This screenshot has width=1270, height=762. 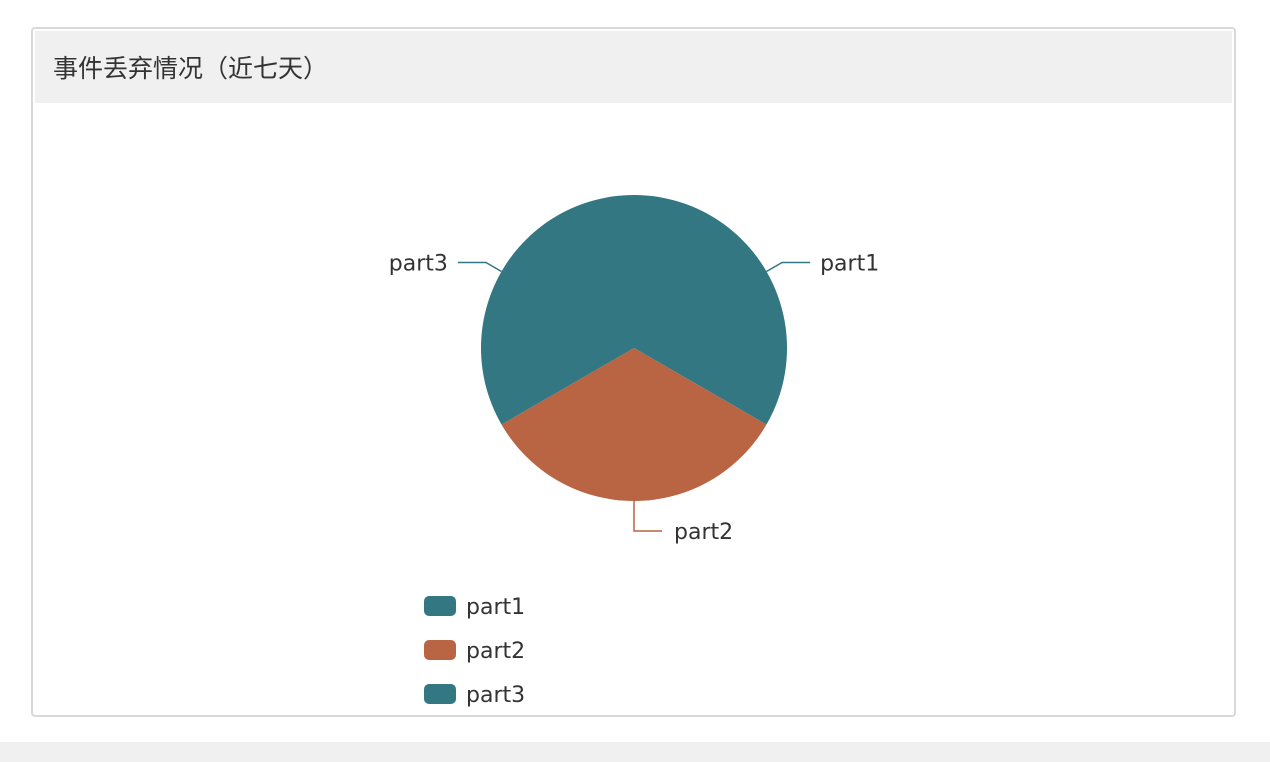 I want to click on chart-legend: part1 part2 part3, so click(x=474, y=651).